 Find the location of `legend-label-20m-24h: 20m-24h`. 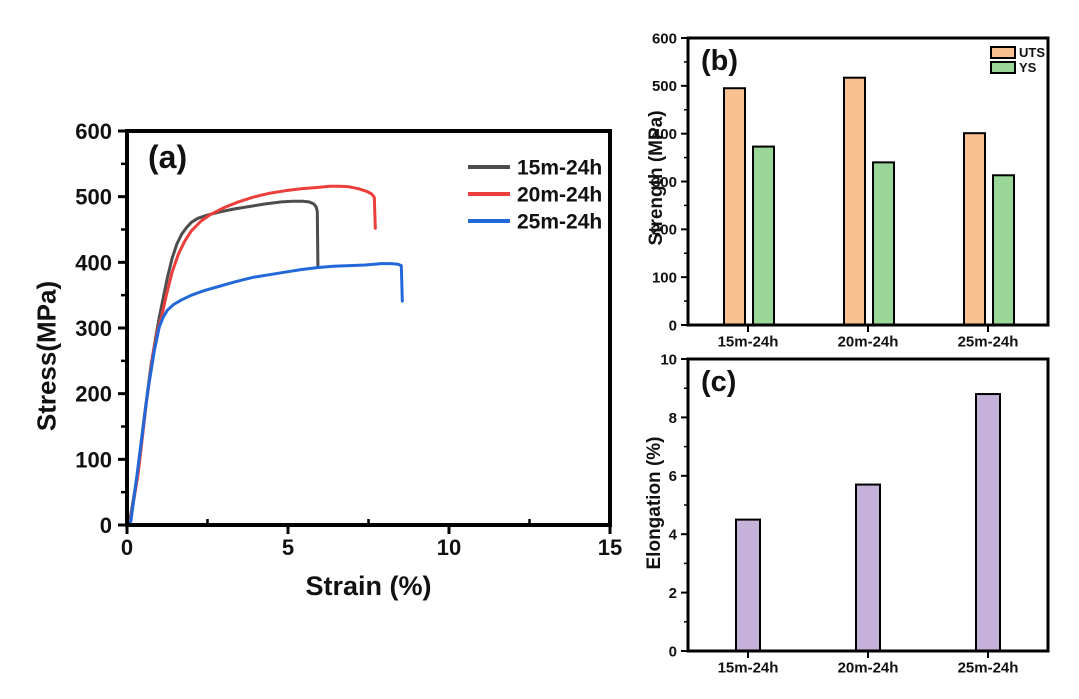

legend-label-20m-24h: 20m-24h is located at coordinates (559, 195).